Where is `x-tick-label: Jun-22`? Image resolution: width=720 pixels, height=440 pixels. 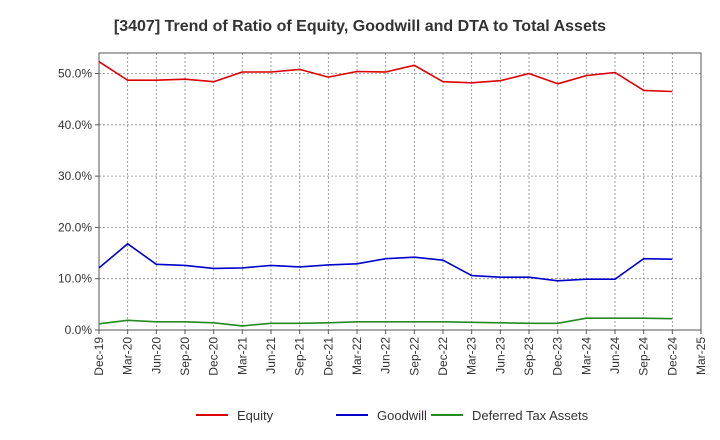
x-tick-label: Jun-22 is located at coordinates (386, 355).